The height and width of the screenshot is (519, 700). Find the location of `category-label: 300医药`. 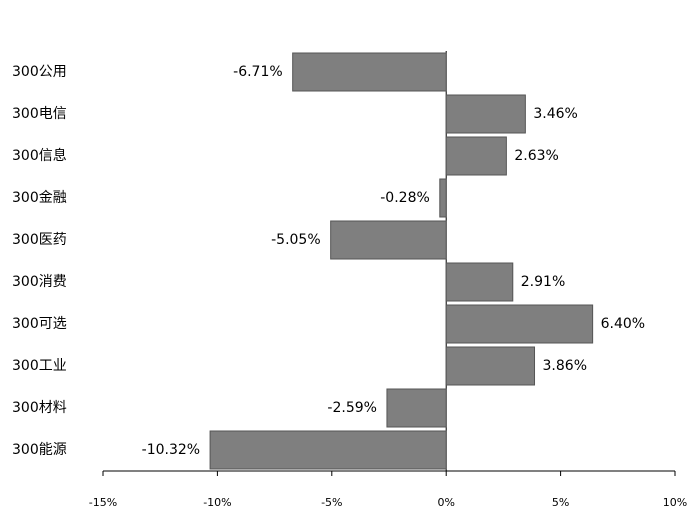

category-label: 300医药 is located at coordinates (39, 240).